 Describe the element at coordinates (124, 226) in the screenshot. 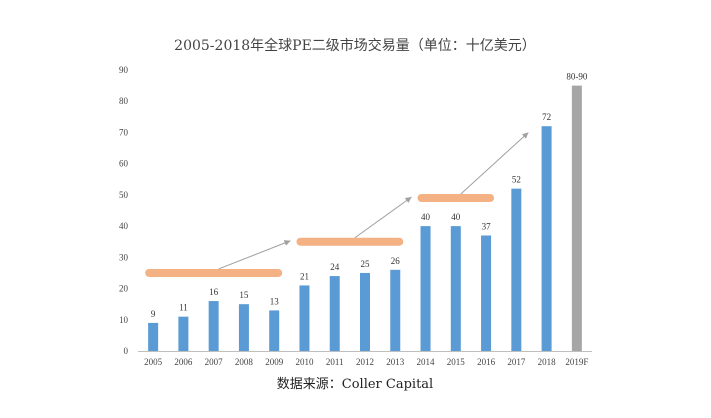

I see `y-tick-label: 40` at that location.